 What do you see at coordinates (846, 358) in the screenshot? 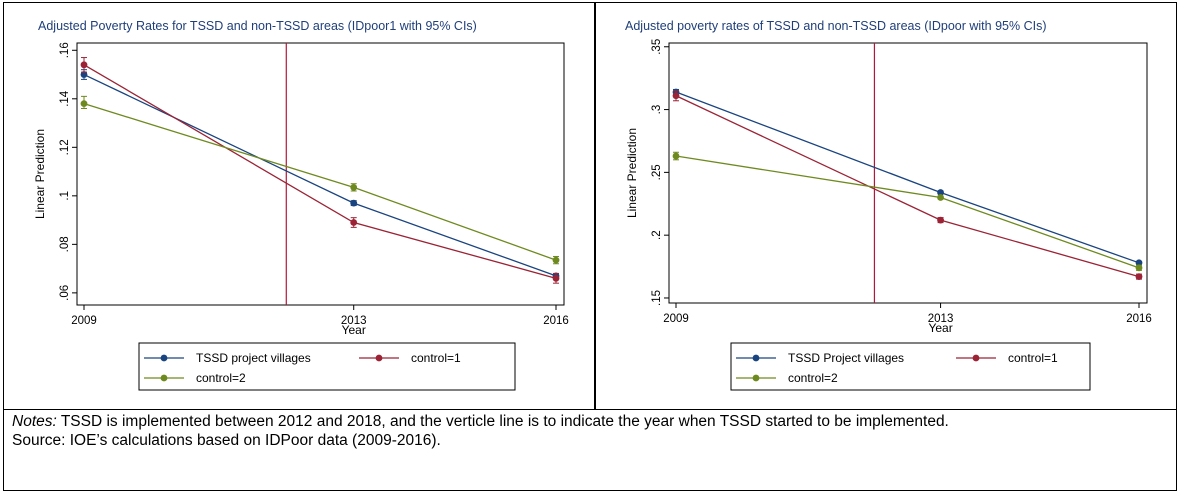
I see `legend-label: TSSD Project villages` at bounding box center [846, 358].